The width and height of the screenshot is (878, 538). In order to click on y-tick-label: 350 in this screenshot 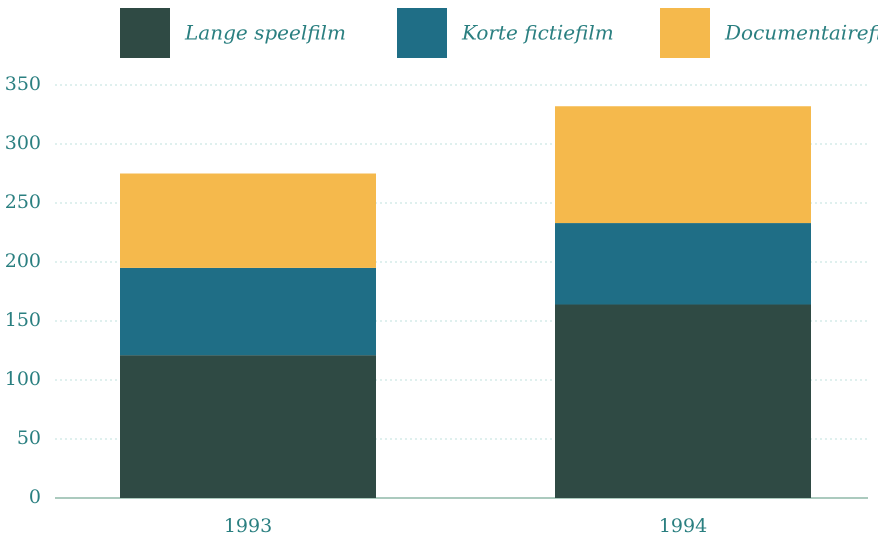, I will do `click(23, 84)`.